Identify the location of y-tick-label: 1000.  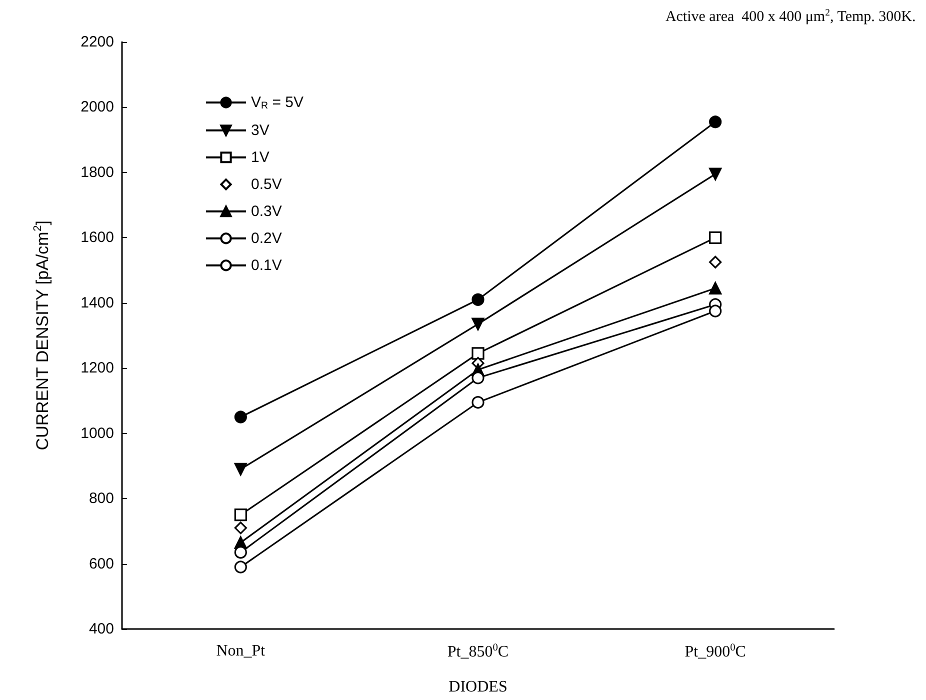
(97, 433).